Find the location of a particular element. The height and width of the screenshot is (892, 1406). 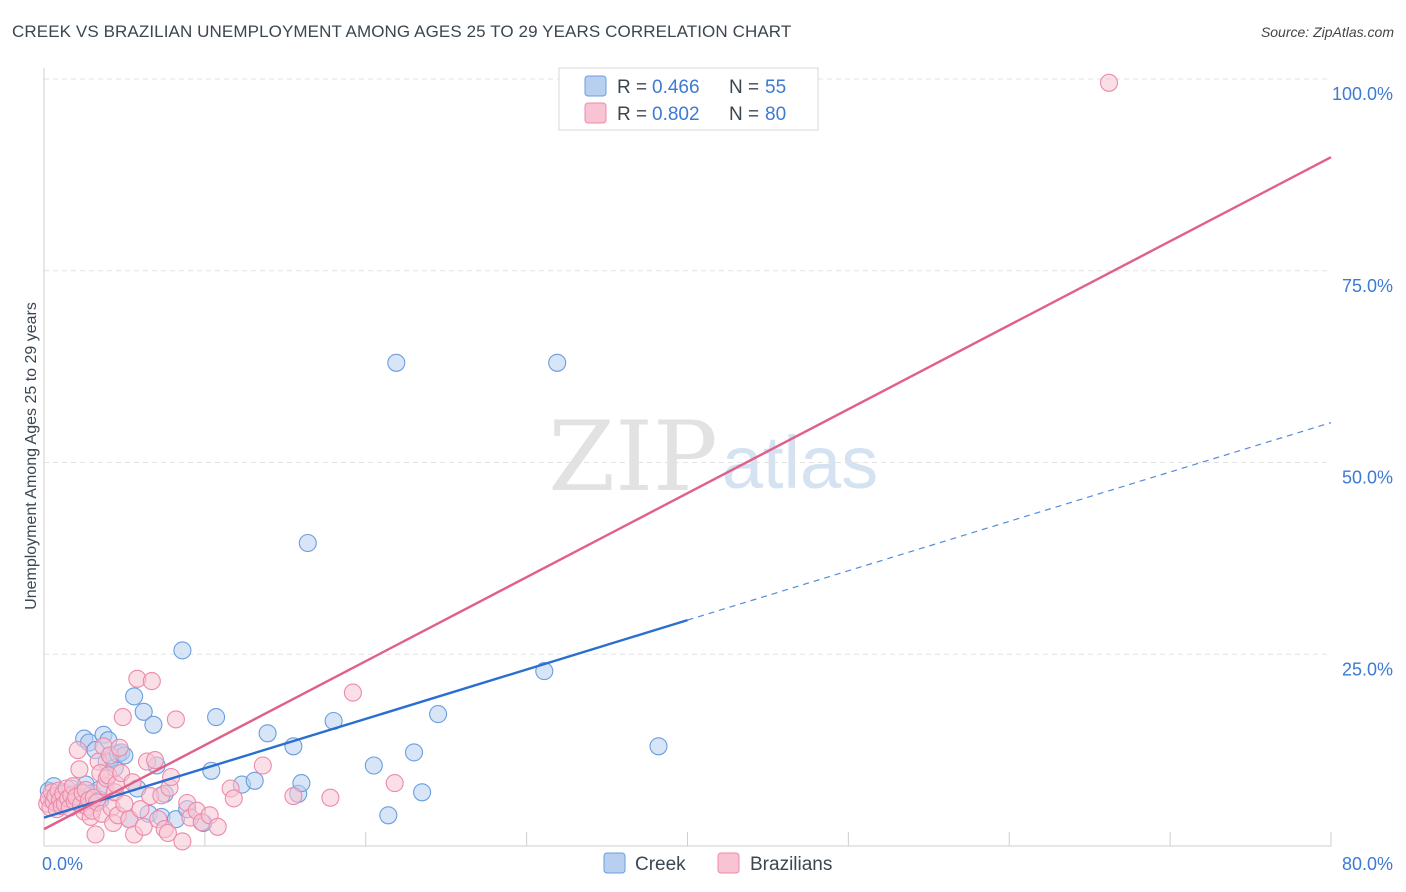

creek-legend-swatch is located at coordinates (595, 86).